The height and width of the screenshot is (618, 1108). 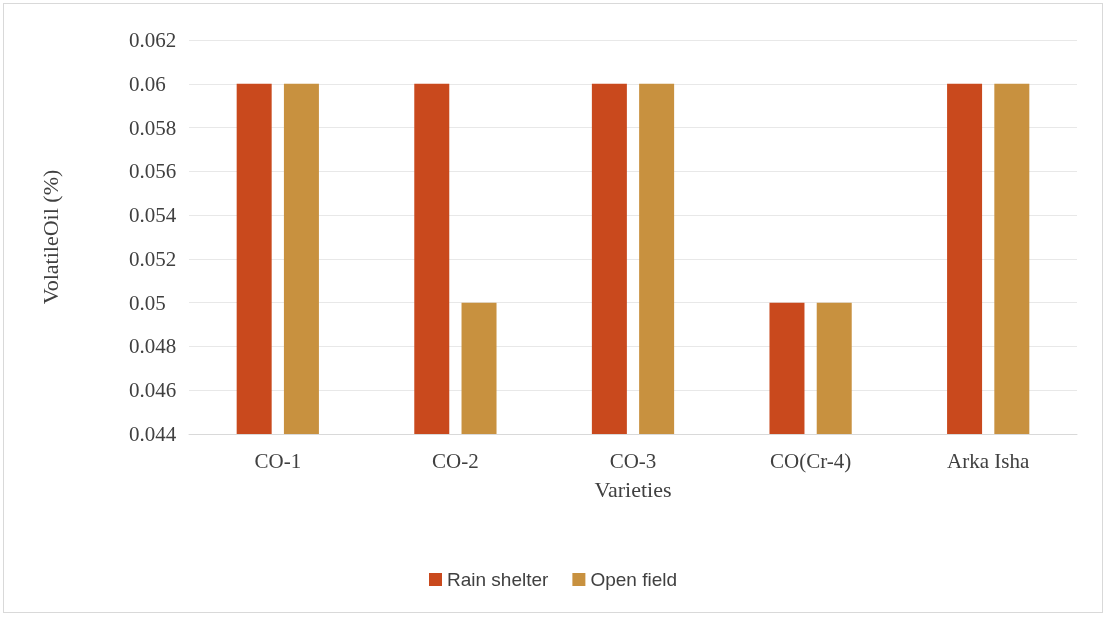 I want to click on y-tick-label: 0.062, so click(x=153, y=40).